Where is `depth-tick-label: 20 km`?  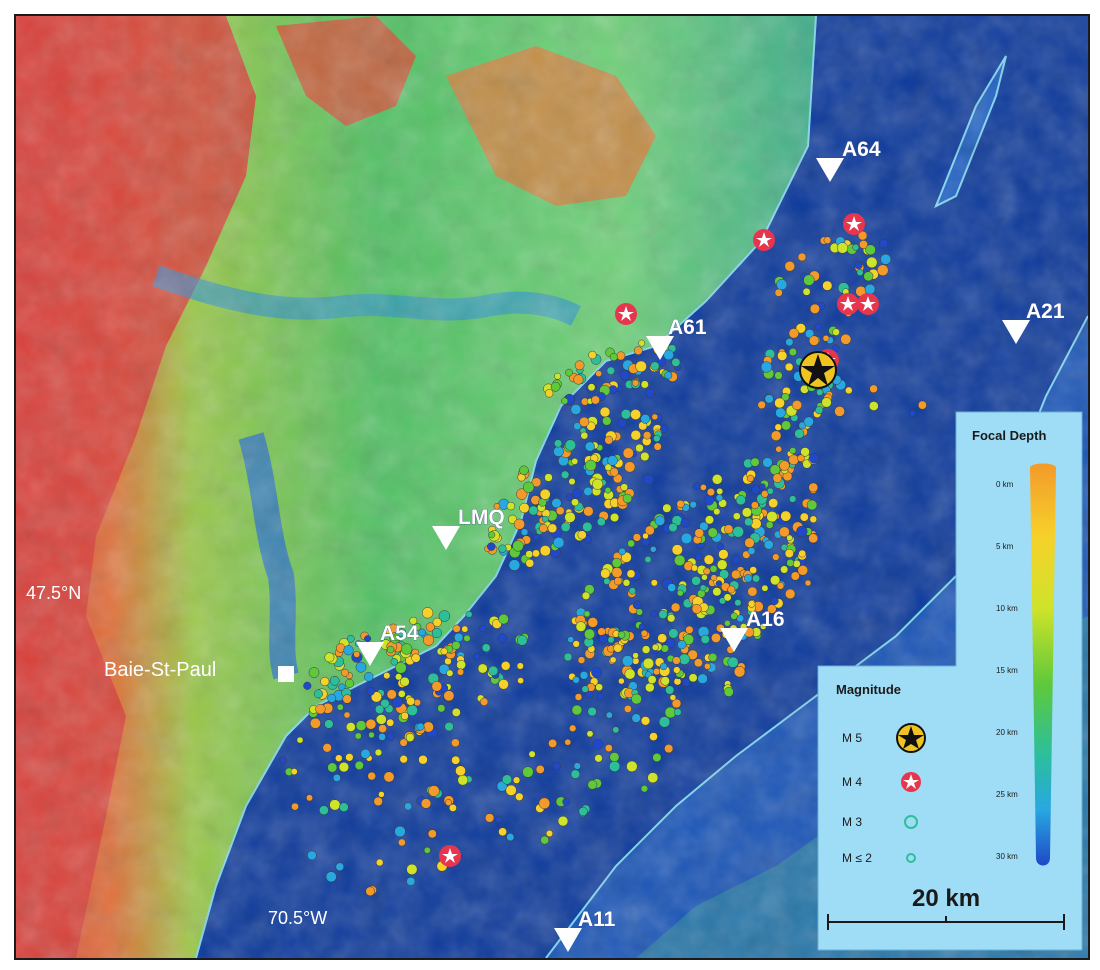 depth-tick-label: 20 km is located at coordinates (1007, 732).